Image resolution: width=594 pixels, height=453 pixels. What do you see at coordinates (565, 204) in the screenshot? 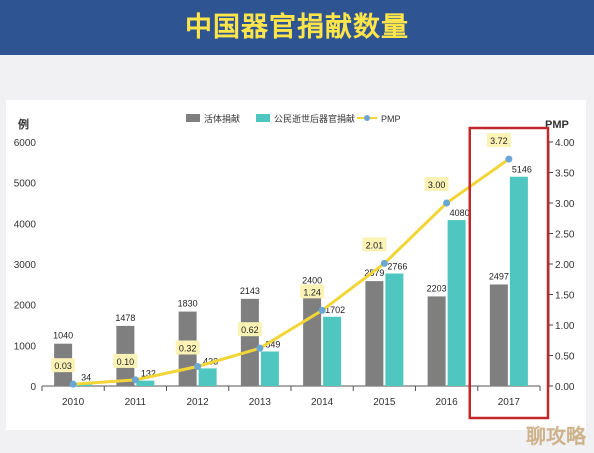
I see `y2-tick-label: 3.00` at bounding box center [565, 204].